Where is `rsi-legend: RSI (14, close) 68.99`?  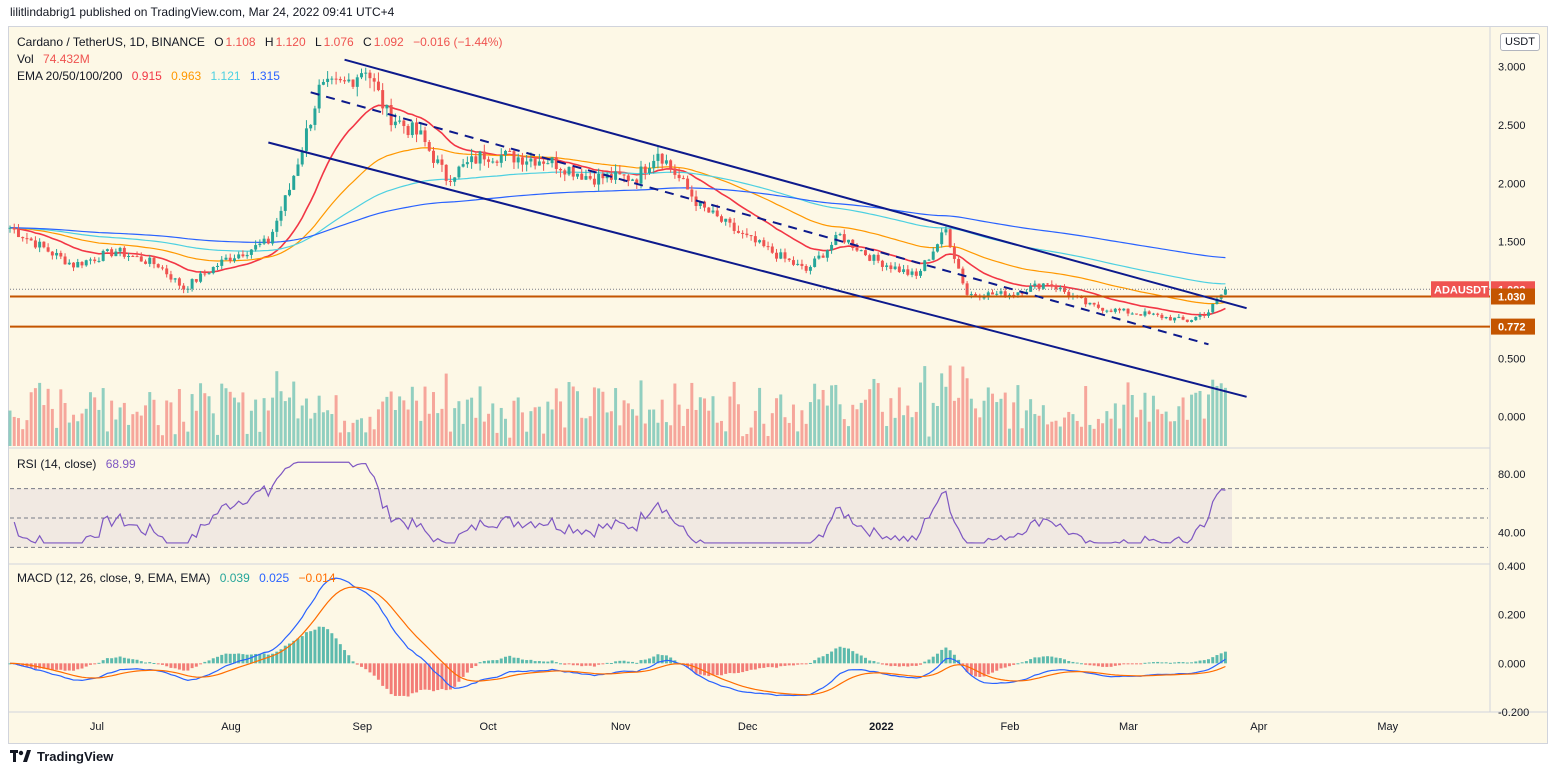 rsi-legend: RSI (14, close) 68.99 is located at coordinates (77, 464).